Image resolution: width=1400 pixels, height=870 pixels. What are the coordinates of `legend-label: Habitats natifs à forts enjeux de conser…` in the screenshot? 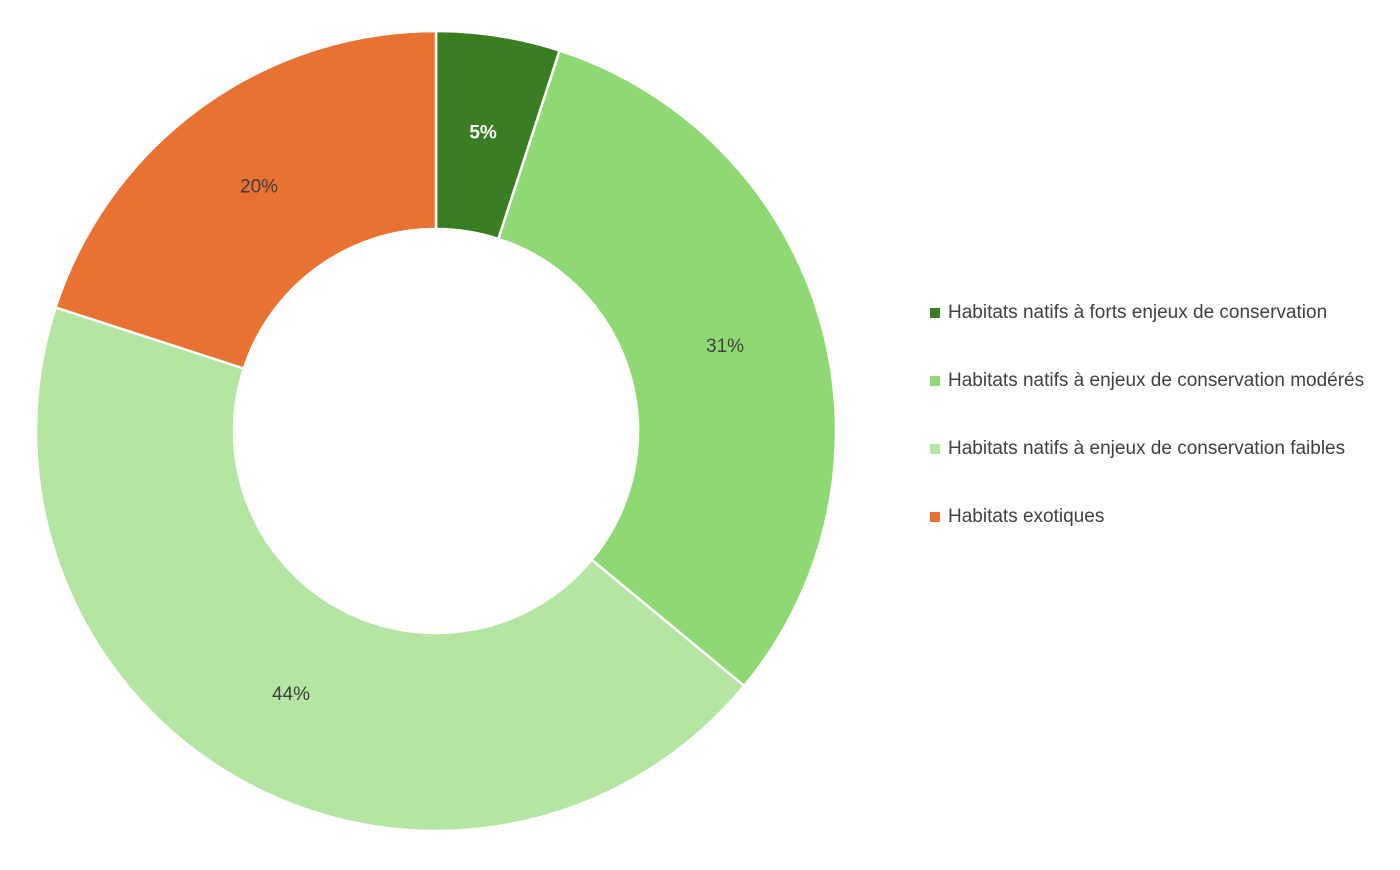 It's located at (1138, 312).